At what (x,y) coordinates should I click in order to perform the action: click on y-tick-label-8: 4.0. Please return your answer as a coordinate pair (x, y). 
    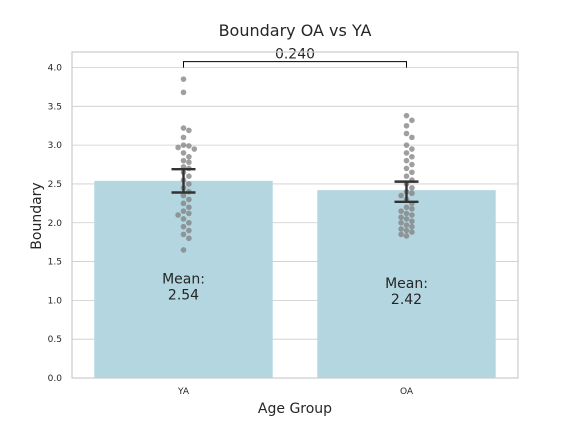
    Looking at the image, I should click on (55, 69).